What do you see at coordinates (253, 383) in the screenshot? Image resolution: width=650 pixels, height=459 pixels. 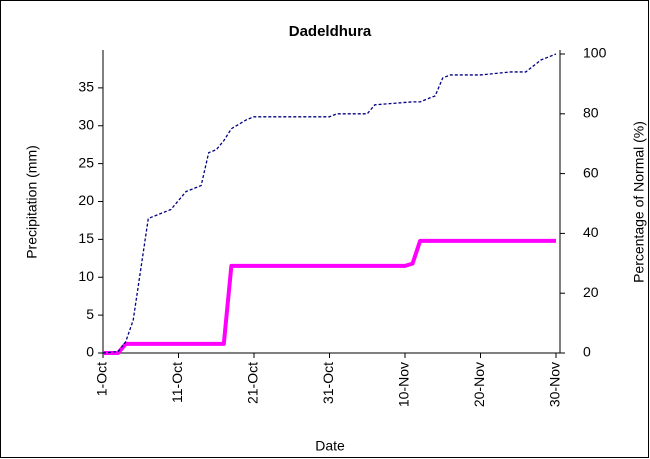 I see `x-tick-label: 21-Oct` at bounding box center [253, 383].